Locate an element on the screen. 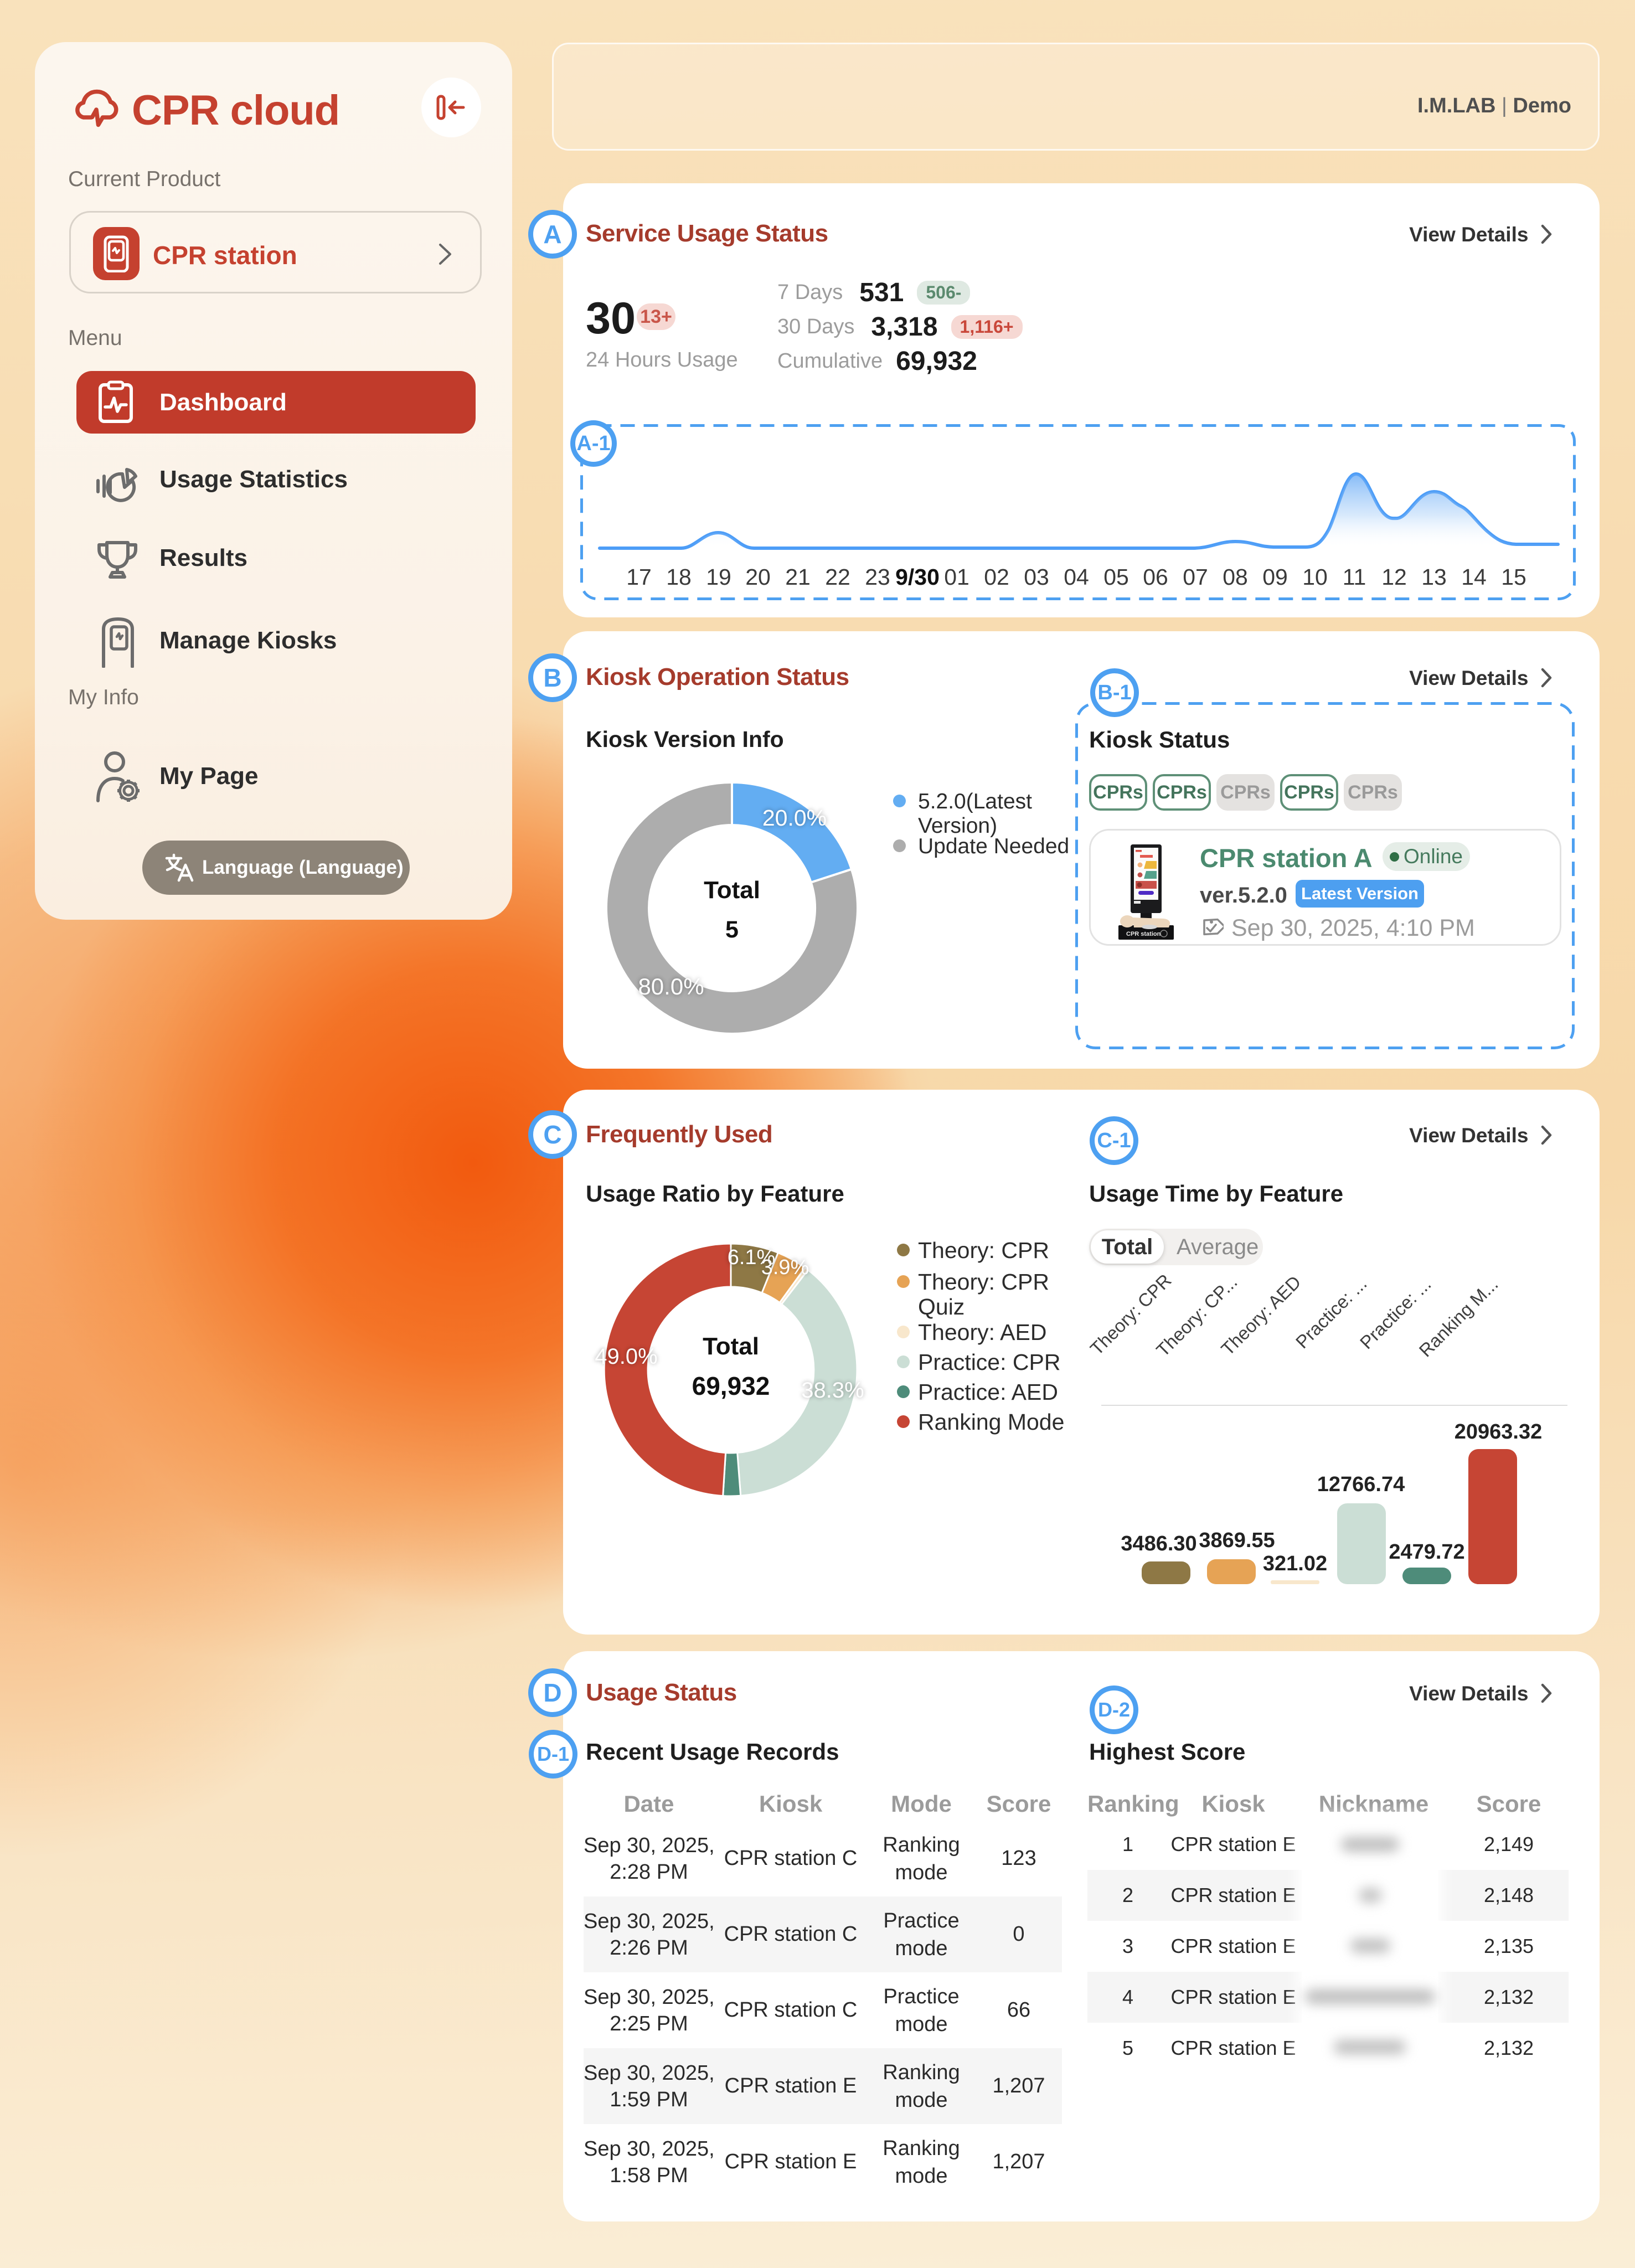  svg-text: 5 is located at coordinates (732, 929).